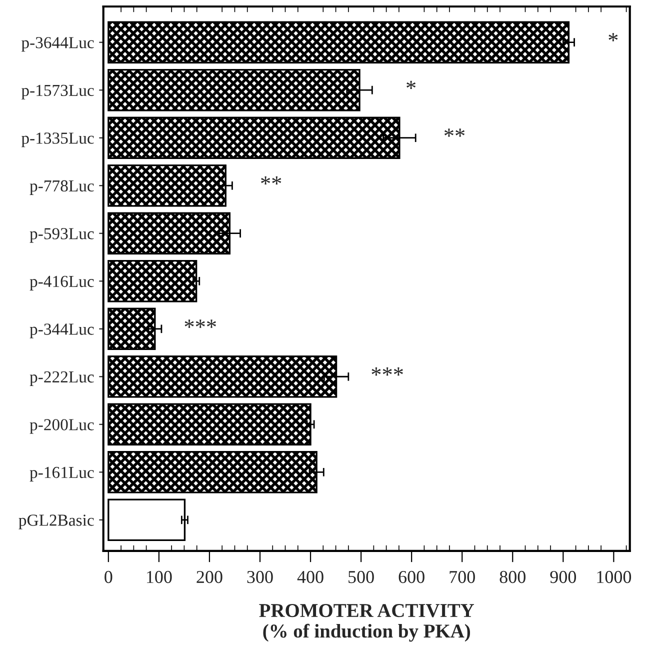 The height and width of the screenshot is (652, 646). Describe the element at coordinates (209, 577) in the screenshot. I see `x-tick-label: 200` at that location.